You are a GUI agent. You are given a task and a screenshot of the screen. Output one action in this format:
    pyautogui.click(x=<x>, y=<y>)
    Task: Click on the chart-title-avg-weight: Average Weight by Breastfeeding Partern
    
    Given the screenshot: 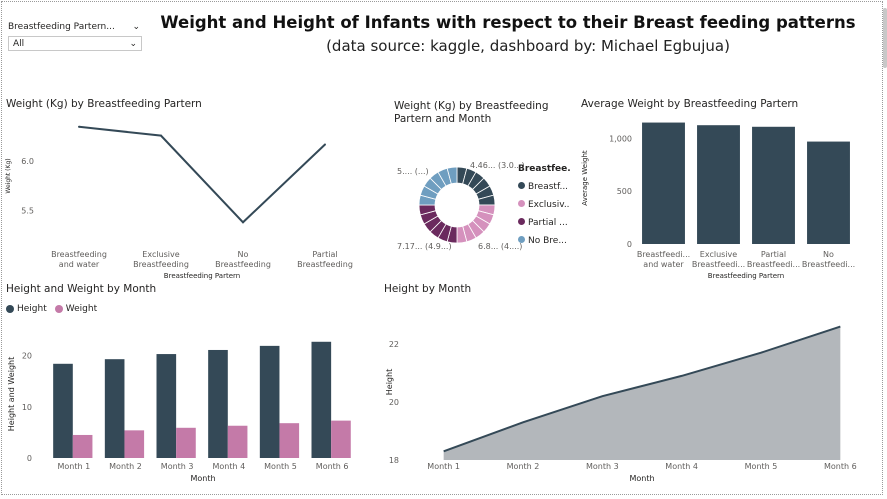 What is the action you would take?
    pyautogui.click(x=690, y=104)
    